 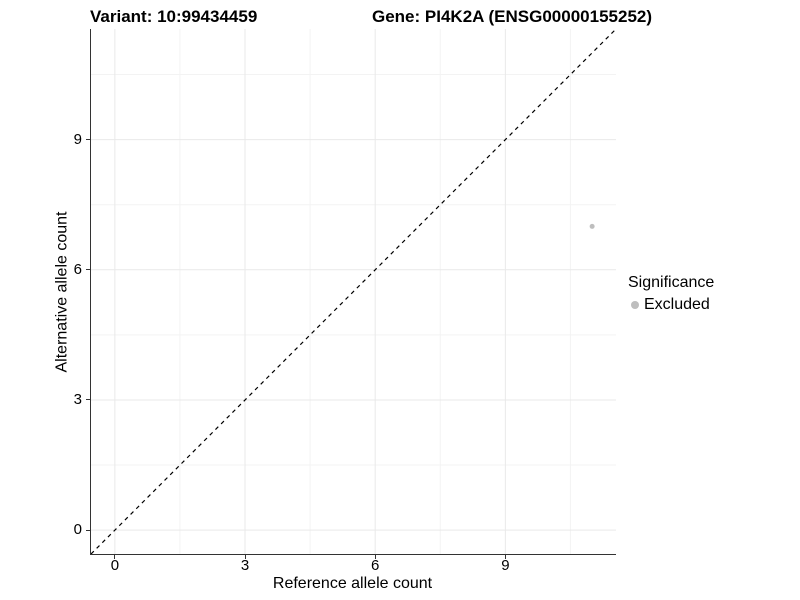 I want to click on legend-item-label: Excluded, so click(x=677, y=304).